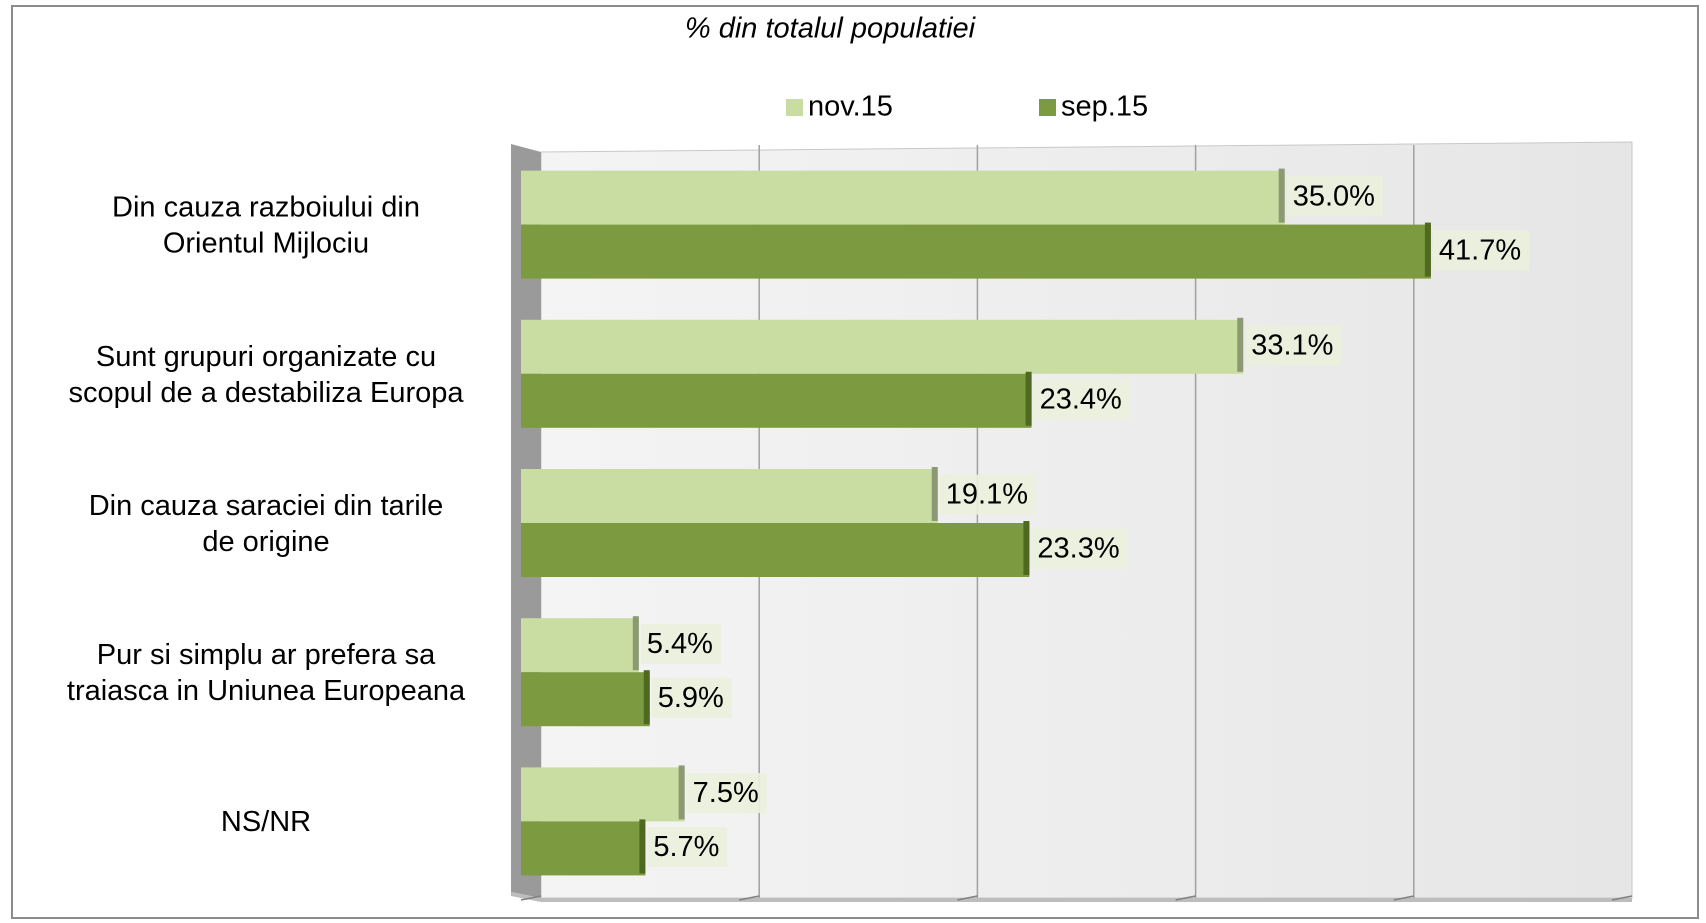 This screenshot has width=1706, height=923. What do you see at coordinates (850, 107) in the screenshot?
I see `legend-label: nov.15` at bounding box center [850, 107].